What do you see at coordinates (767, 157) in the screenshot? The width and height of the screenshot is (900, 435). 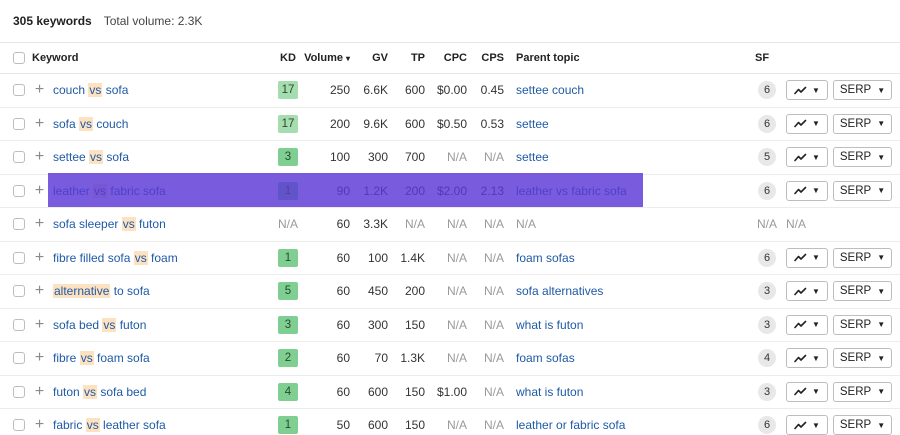 I see `serp-features-count: 5` at bounding box center [767, 157].